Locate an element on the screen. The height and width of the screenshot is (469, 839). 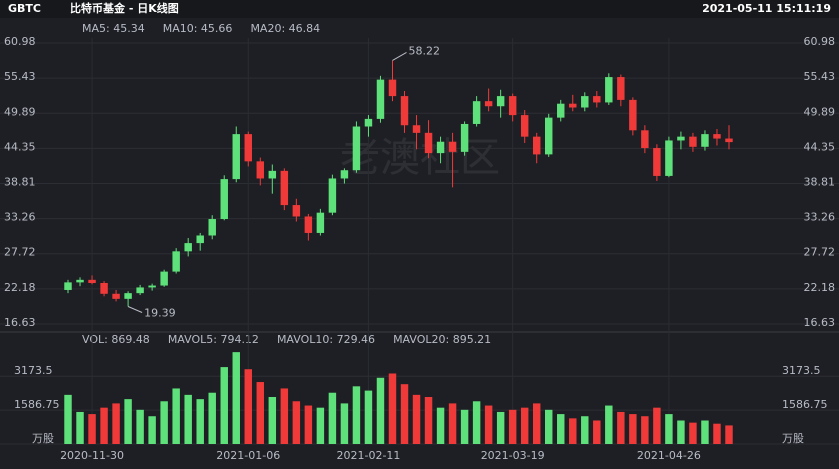
vol-legend: MAVOL20: 895.21 is located at coordinates (442, 339).